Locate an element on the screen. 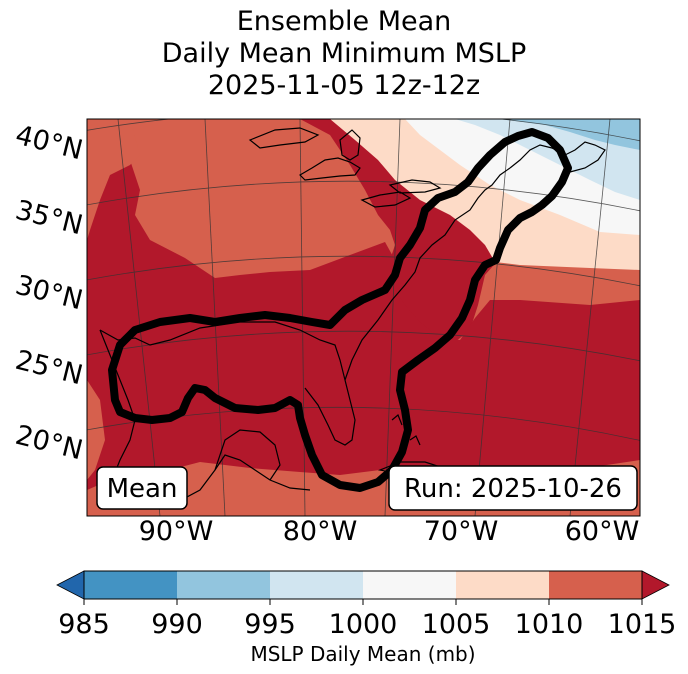  mslp-field-1010-swcorner is located at coordinates (96, 430).